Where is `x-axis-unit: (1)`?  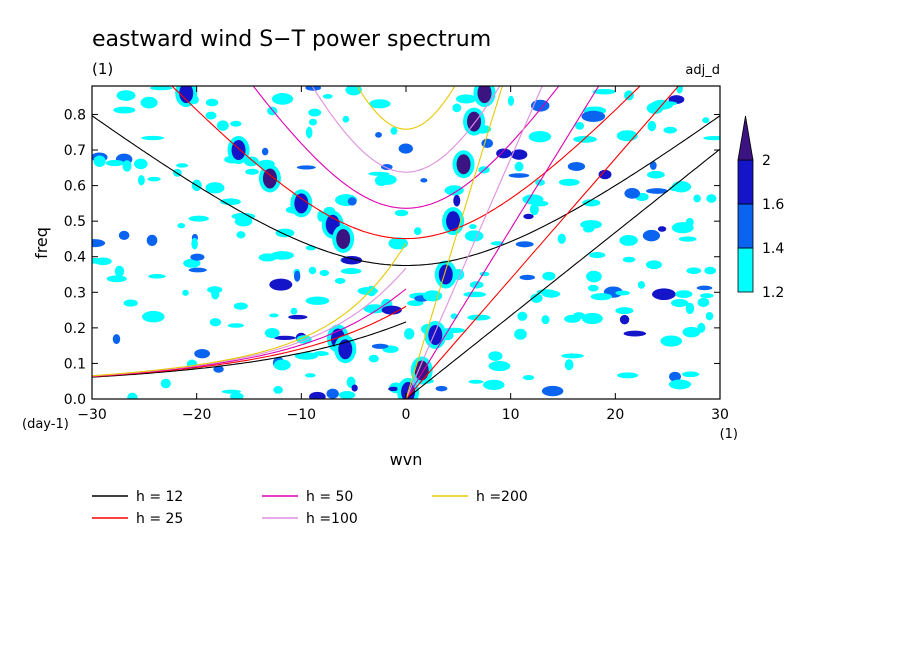 x-axis-unit: (1) is located at coordinates (729, 434).